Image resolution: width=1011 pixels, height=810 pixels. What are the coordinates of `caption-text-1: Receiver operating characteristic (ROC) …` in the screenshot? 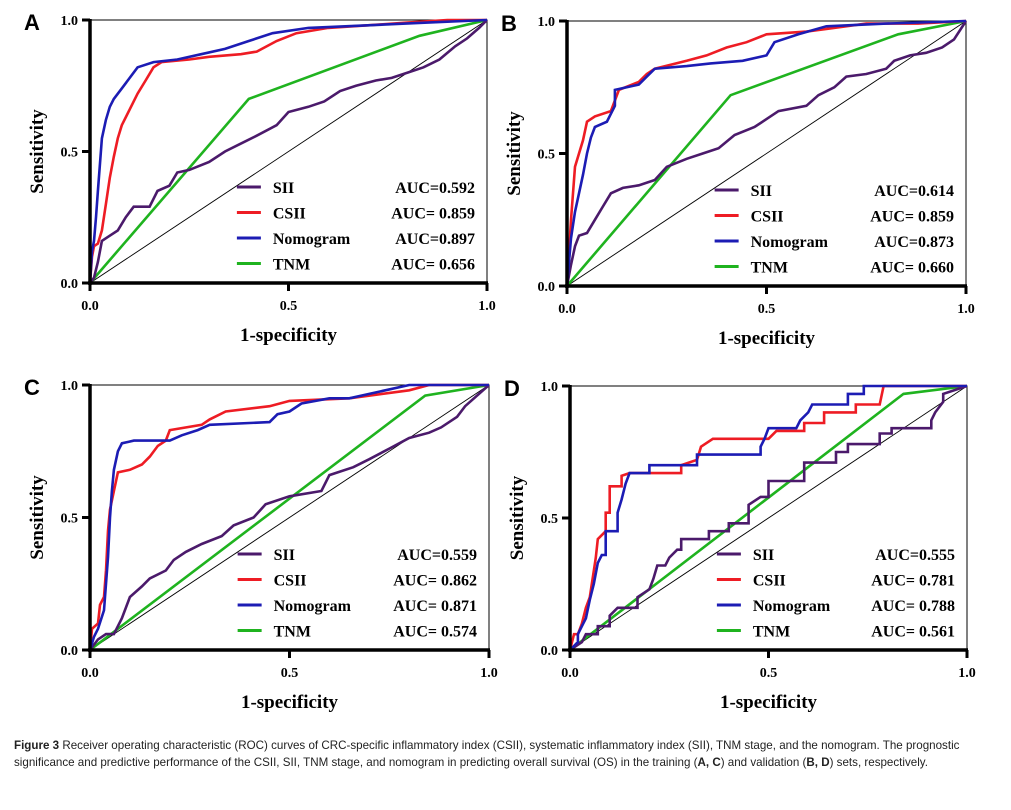 It's located at (487, 754).